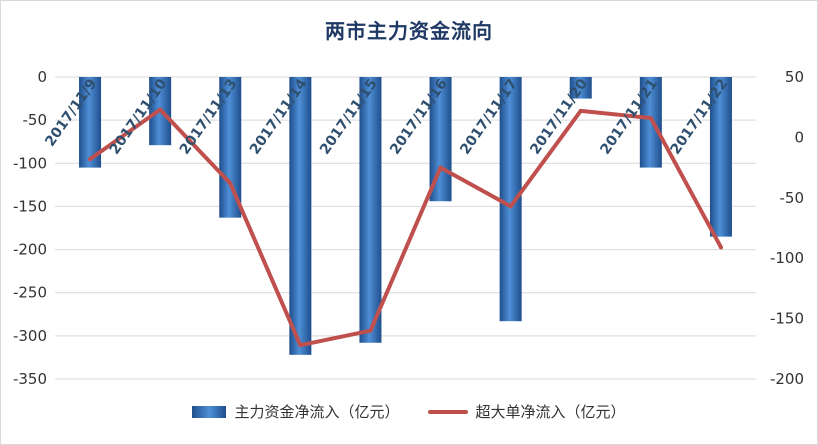  Describe the element at coordinates (409, 31) in the screenshot. I see `chart-title: 两市主力资金流向` at that location.